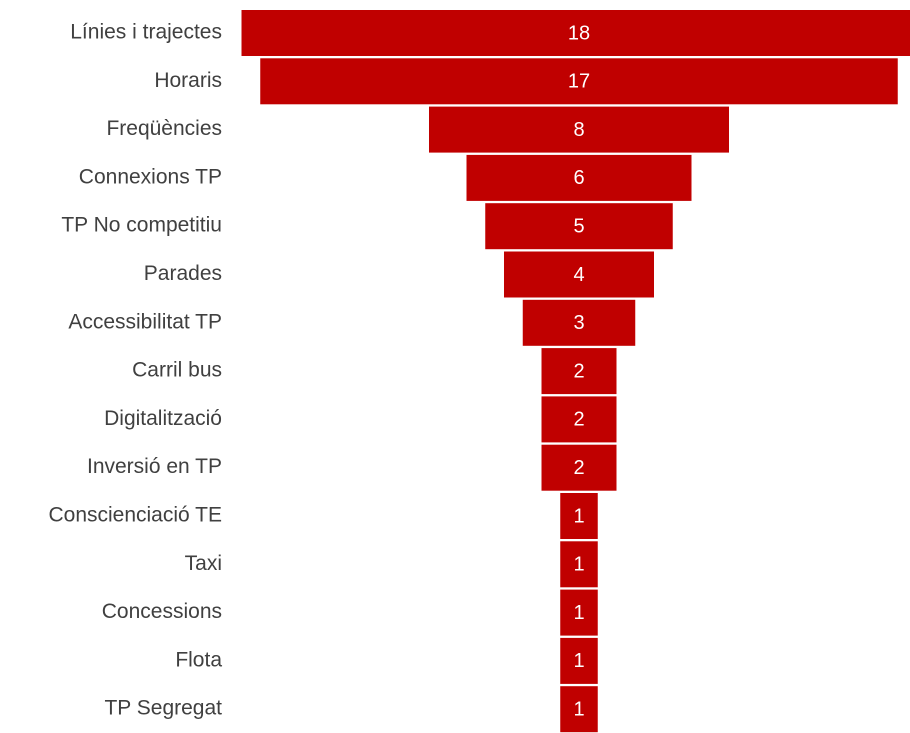 Image resolution: width=910 pixels, height=733 pixels. I want to click on category-label: Concessions, so click(162, 611).